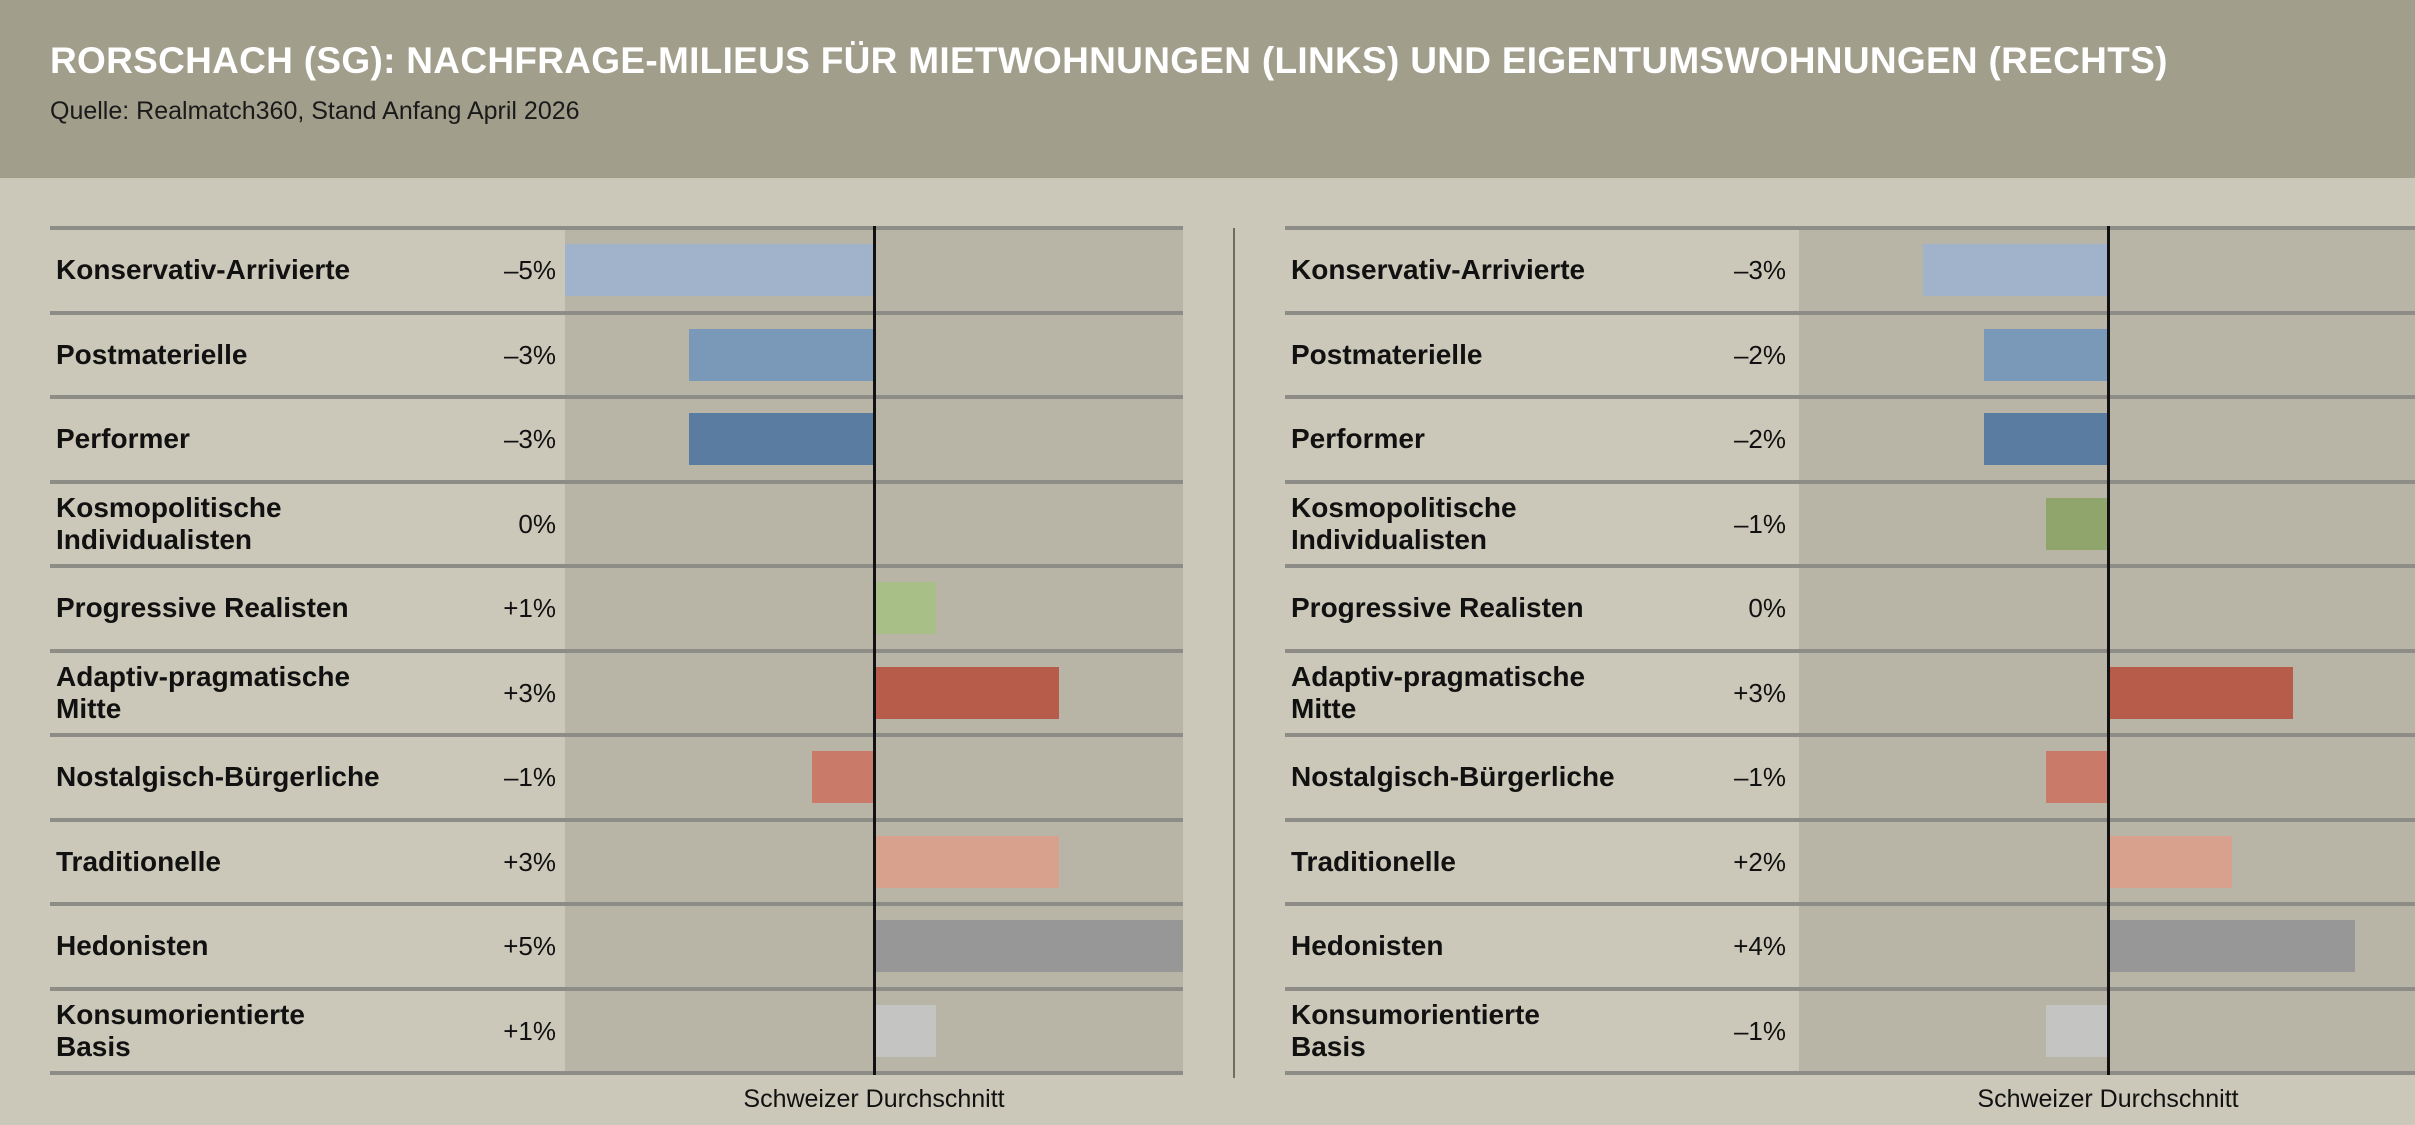 The width and height of the screenshot is (2415, 1125). I want to click on value-label: +5%, so click(529, 946).